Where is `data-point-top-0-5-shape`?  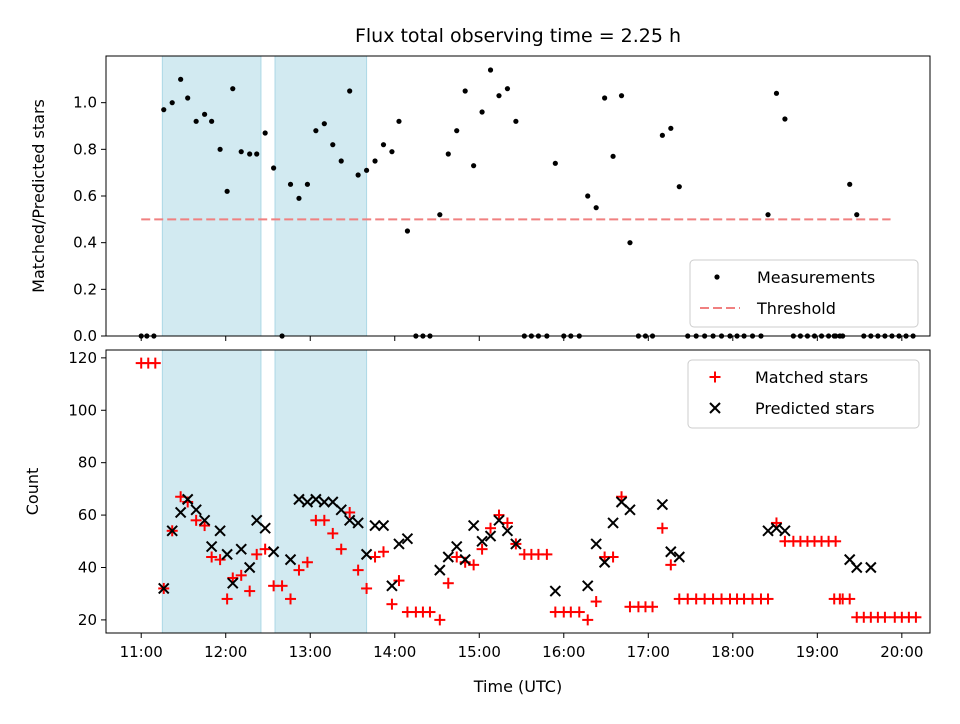 data-point-top-0-5-shape is located at coordinates (181, 79).